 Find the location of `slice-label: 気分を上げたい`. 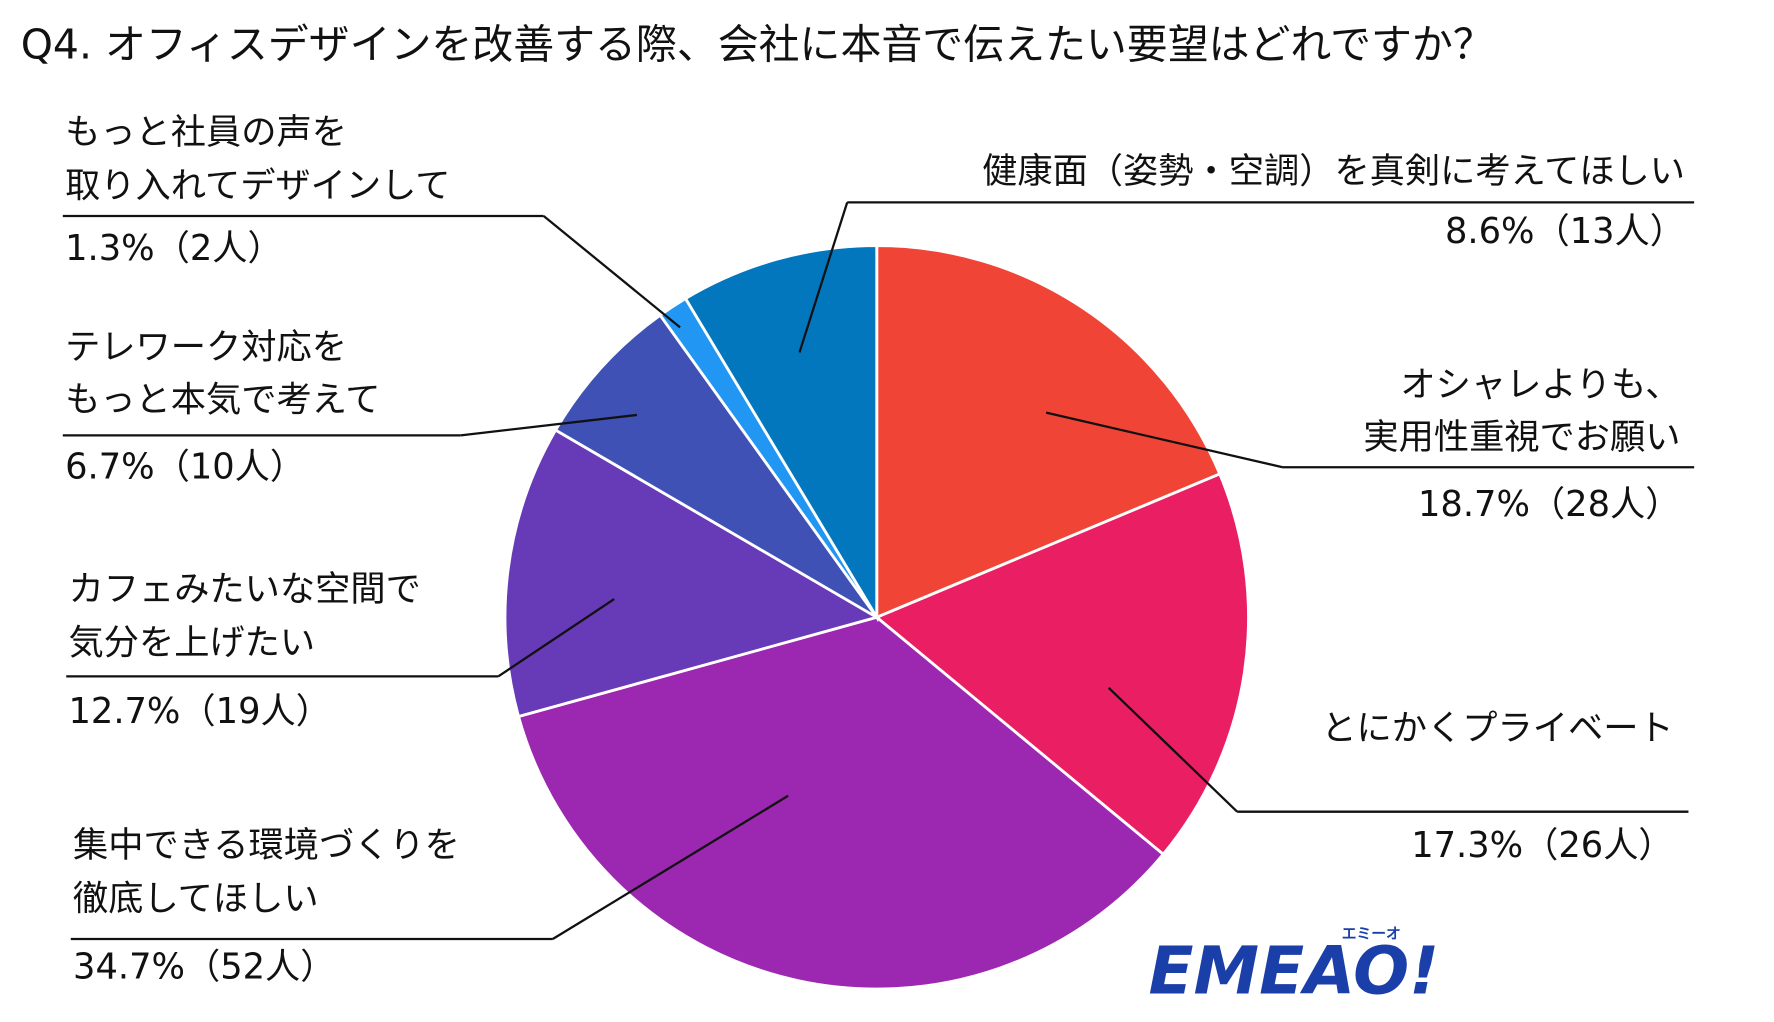

slice-label: 気分を上げたい is located at coordinates (191, 643).